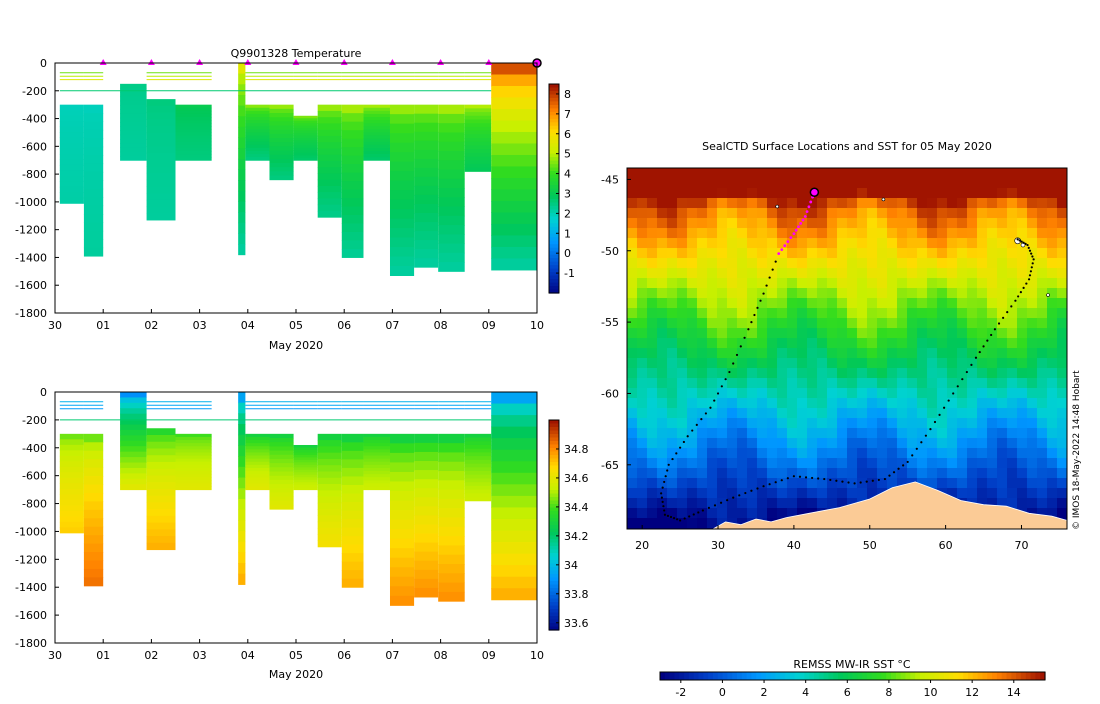  I want to click on y-tick-label: -1000, so click(31, 531).